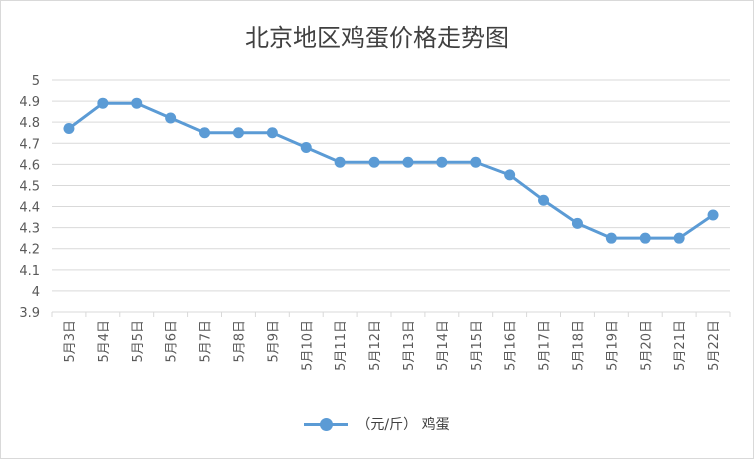  Describe the element at coordinates (307, 345) in the screenshot. I see `x-tick-label: 5月10日` at that location.